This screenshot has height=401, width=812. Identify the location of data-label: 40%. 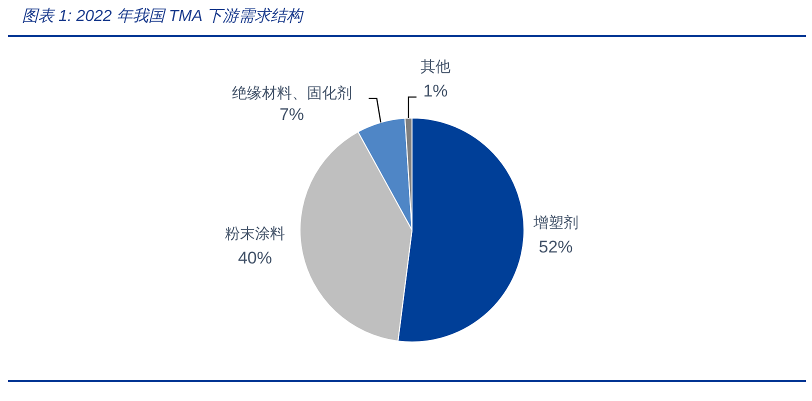
(255, 258).